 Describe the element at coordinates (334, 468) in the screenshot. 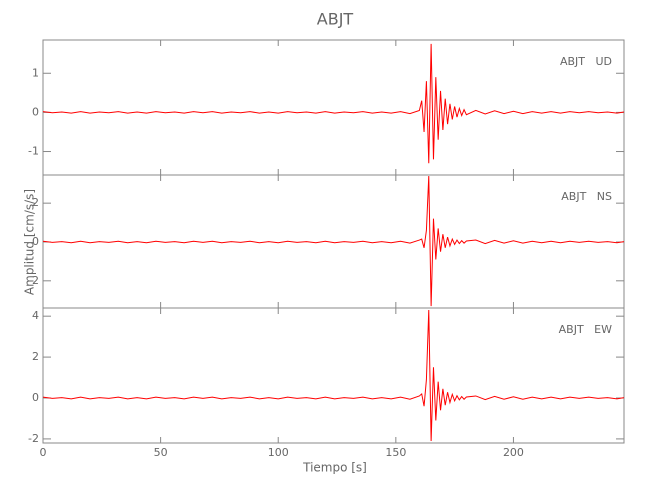

I see `x-axis-label: Tiempo [s]` at that location.